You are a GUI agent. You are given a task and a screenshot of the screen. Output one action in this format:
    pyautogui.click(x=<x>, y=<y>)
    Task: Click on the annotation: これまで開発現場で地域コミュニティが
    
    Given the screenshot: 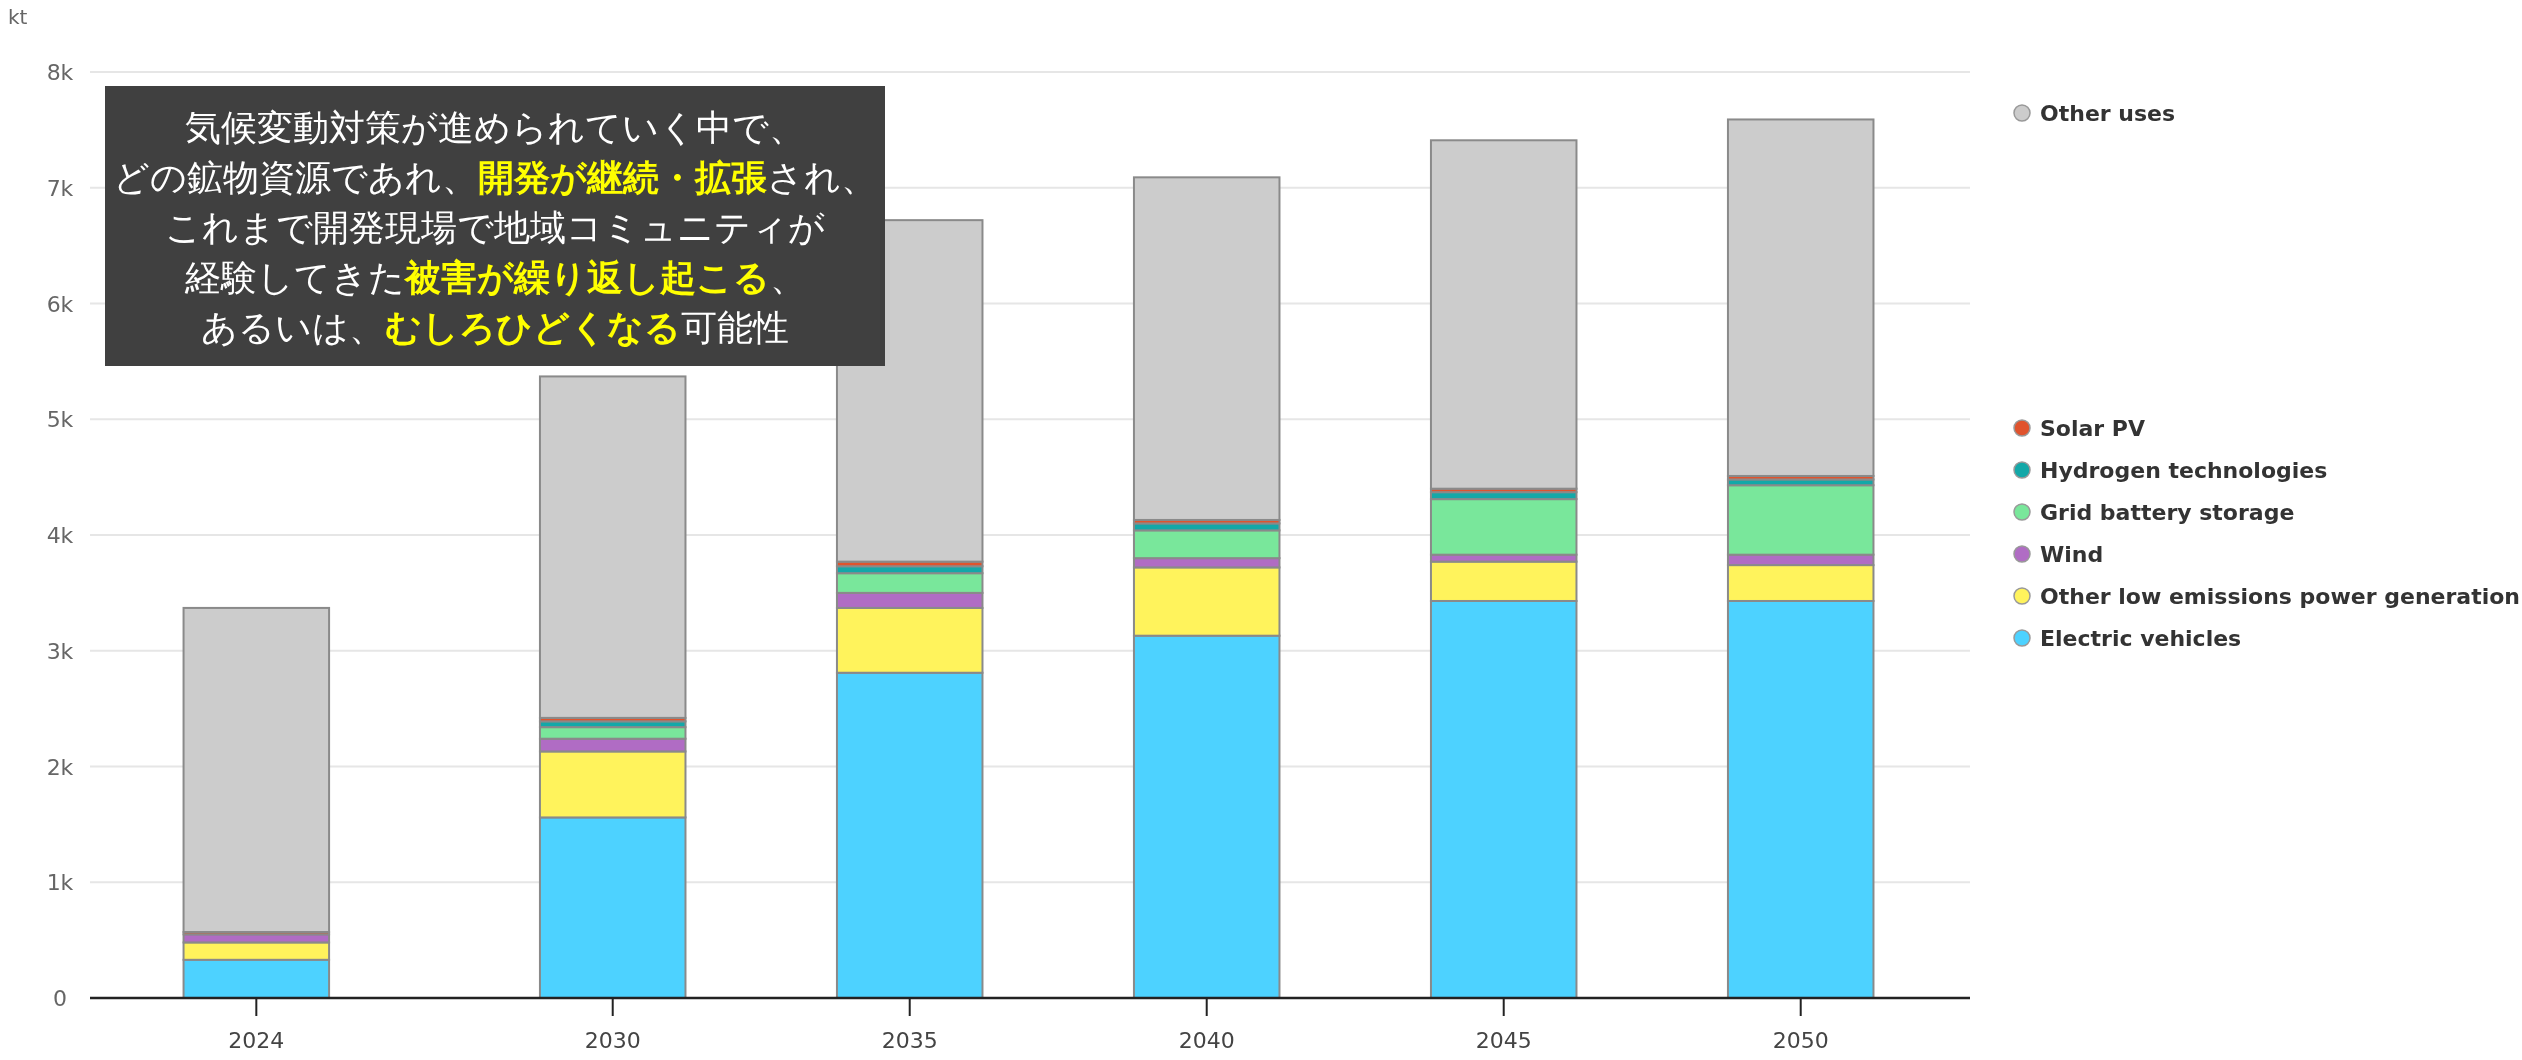 What is the action you would take?
    pyautogui.click(x=495, y=227)
    